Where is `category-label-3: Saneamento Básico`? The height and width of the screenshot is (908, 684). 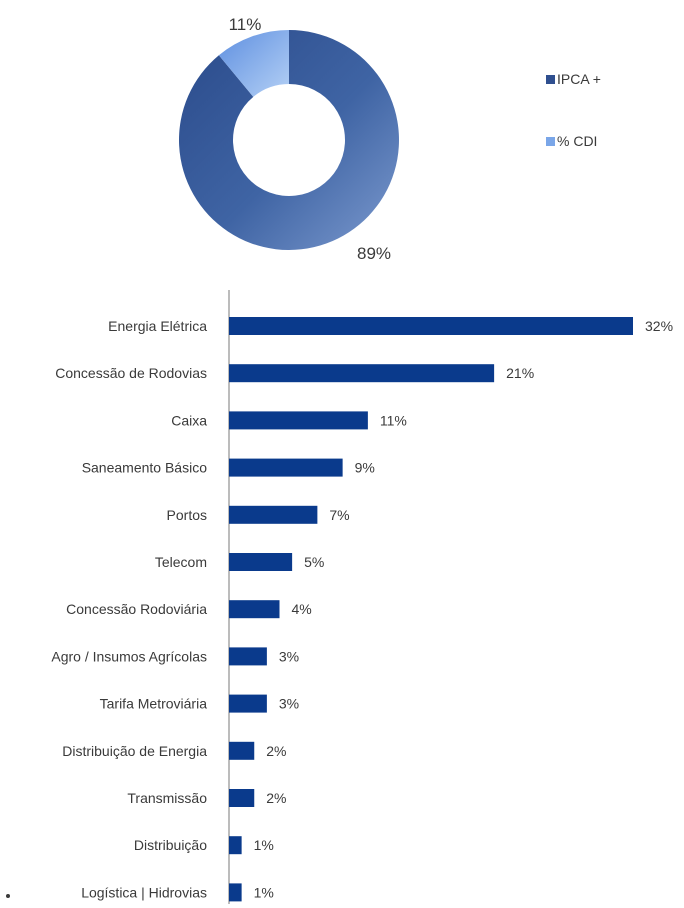 category-label-3: Saneamento Básico is located at coordinates (145, 468).